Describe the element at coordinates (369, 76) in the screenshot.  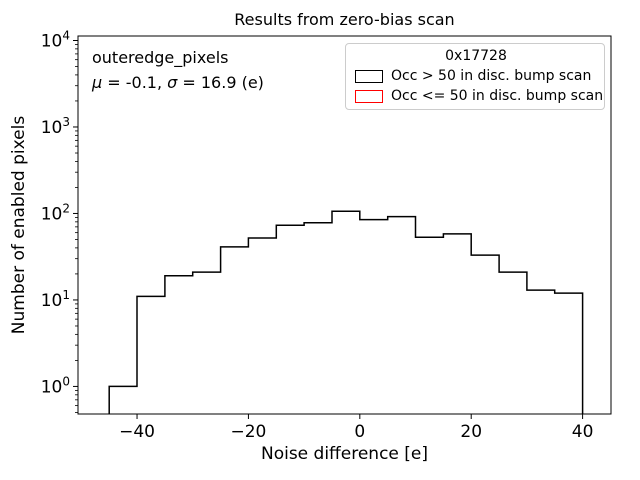
I see `legend-swatch-black-outline` at that location.